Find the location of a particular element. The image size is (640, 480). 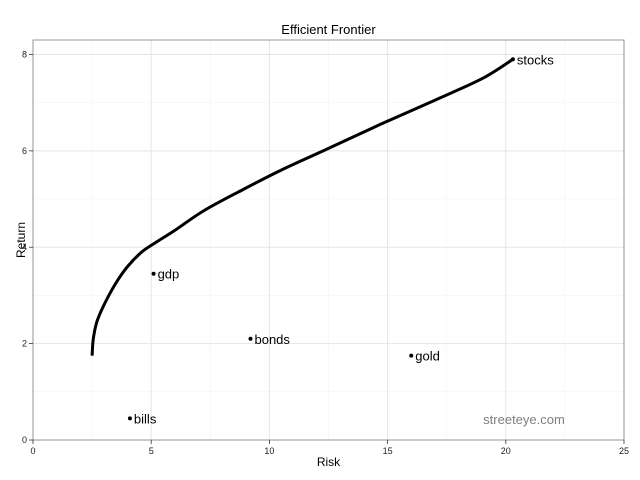

y-tick-label: 8 is located at coordinates (24, 54).